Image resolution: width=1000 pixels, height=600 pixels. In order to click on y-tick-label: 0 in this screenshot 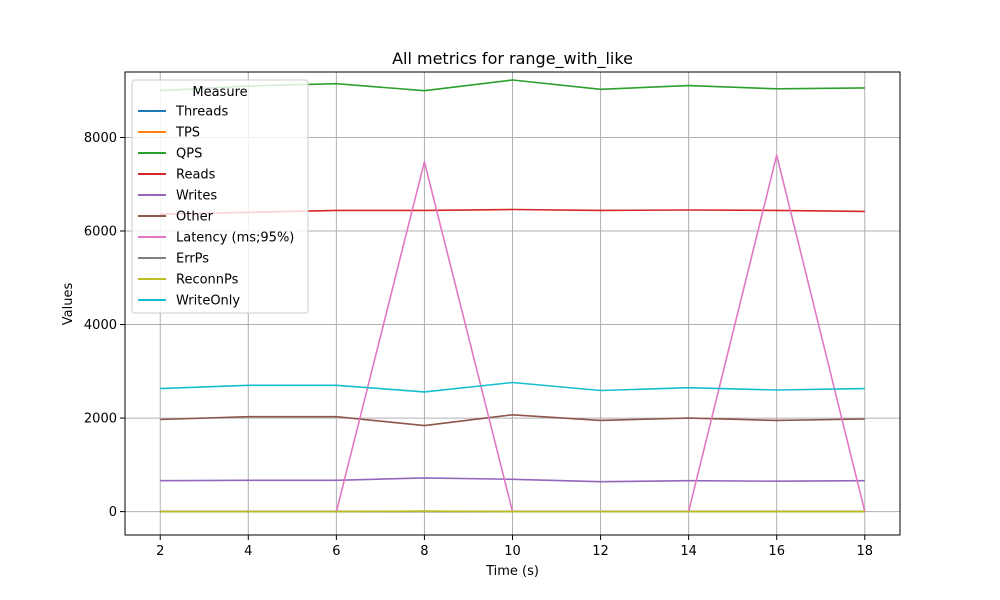, I will do `click(113, 512)`.